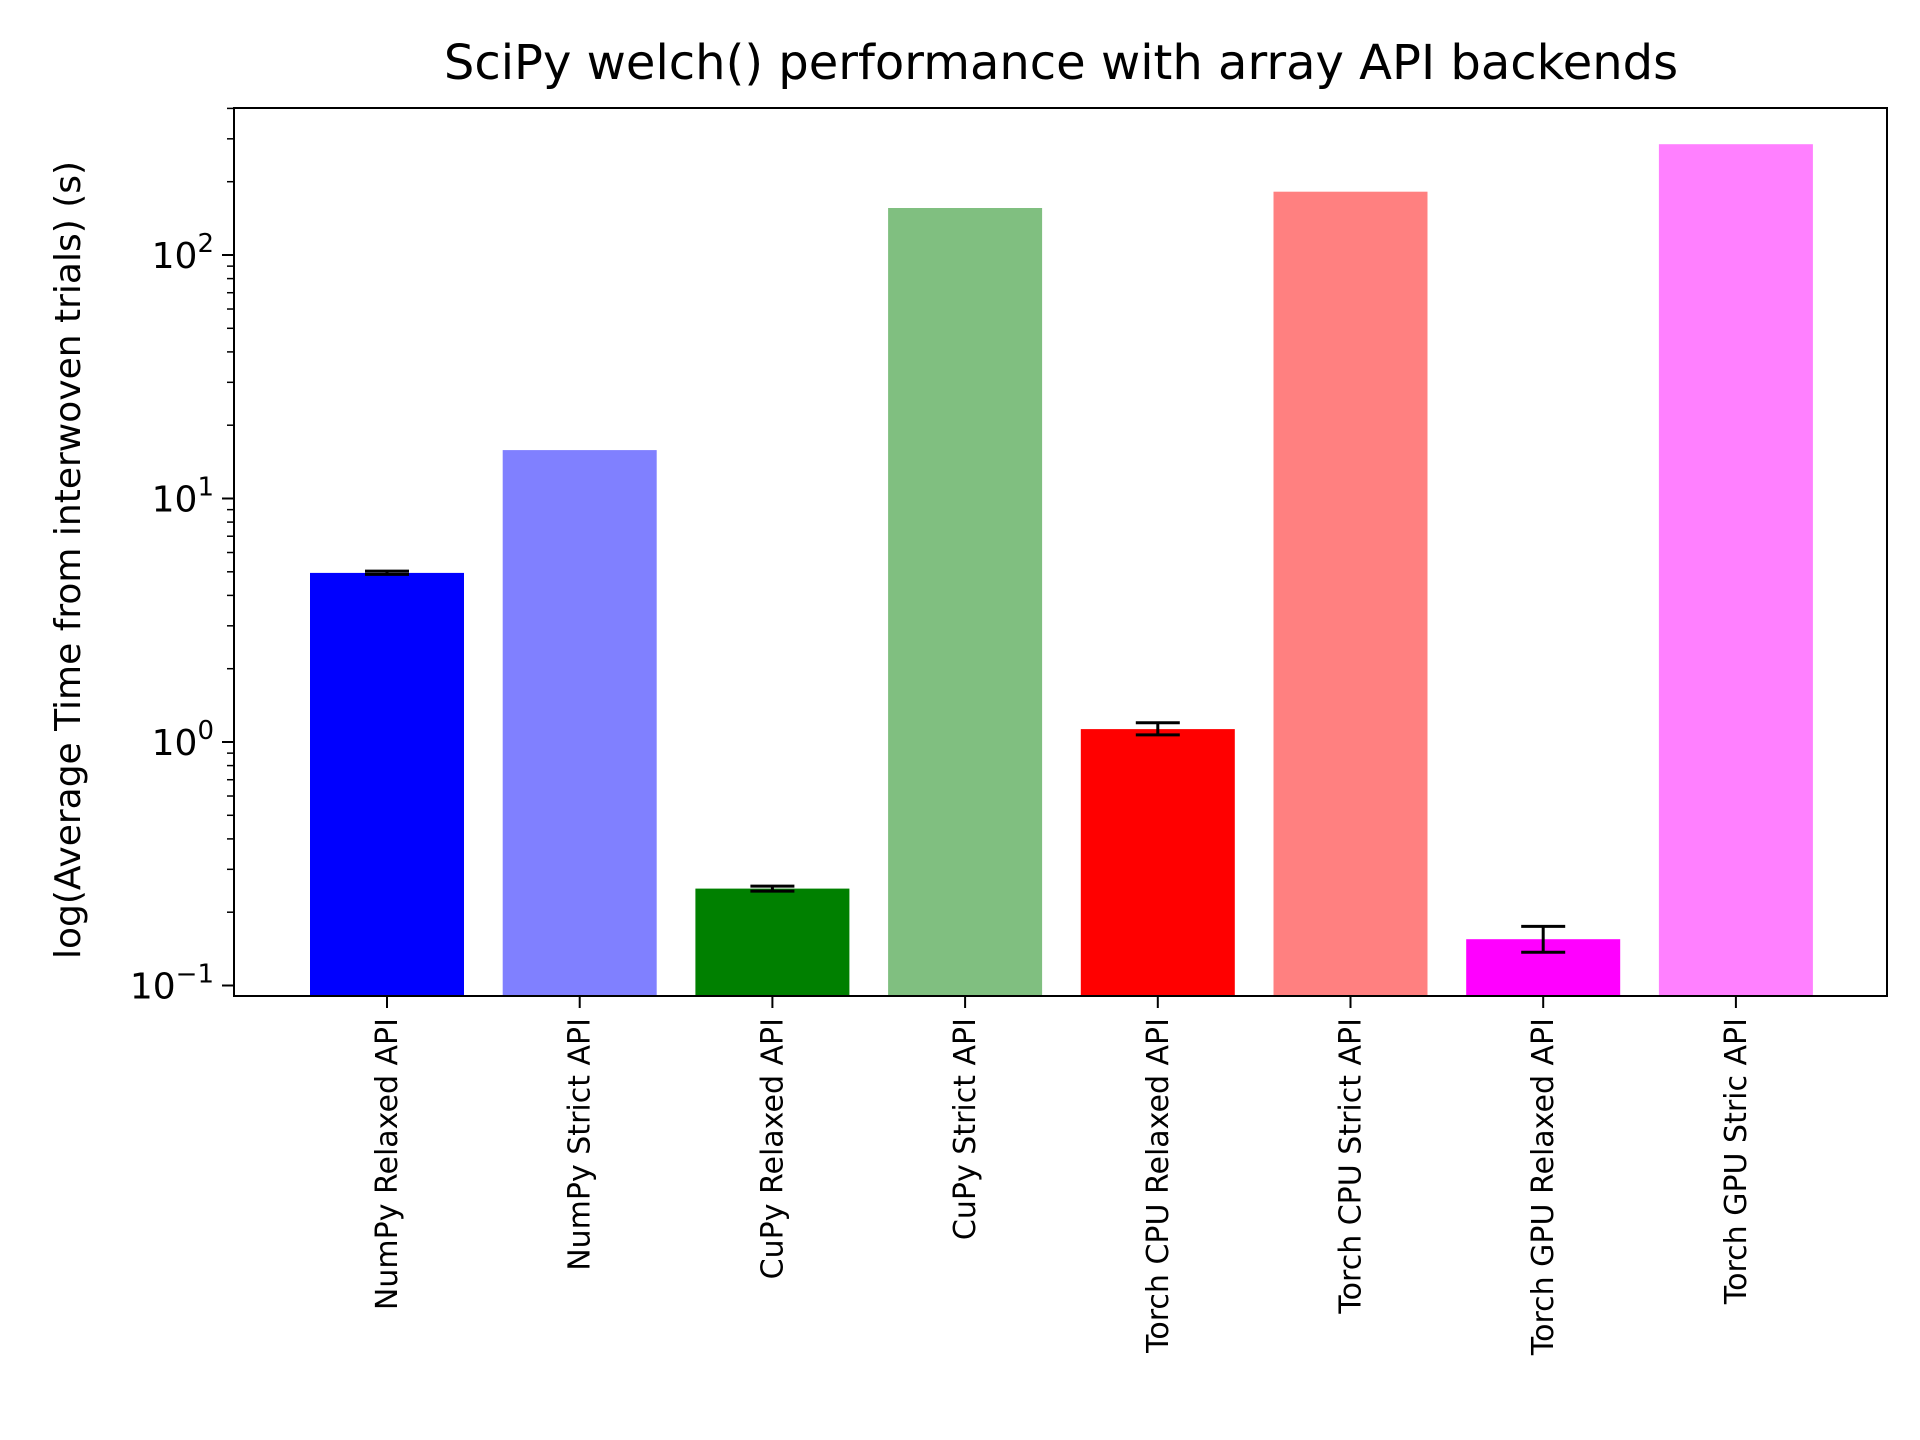 This screenshot has height=1440, width=1920. I want to click on x-tick-label-2: NumPy Strict API, so click(580, 1144).